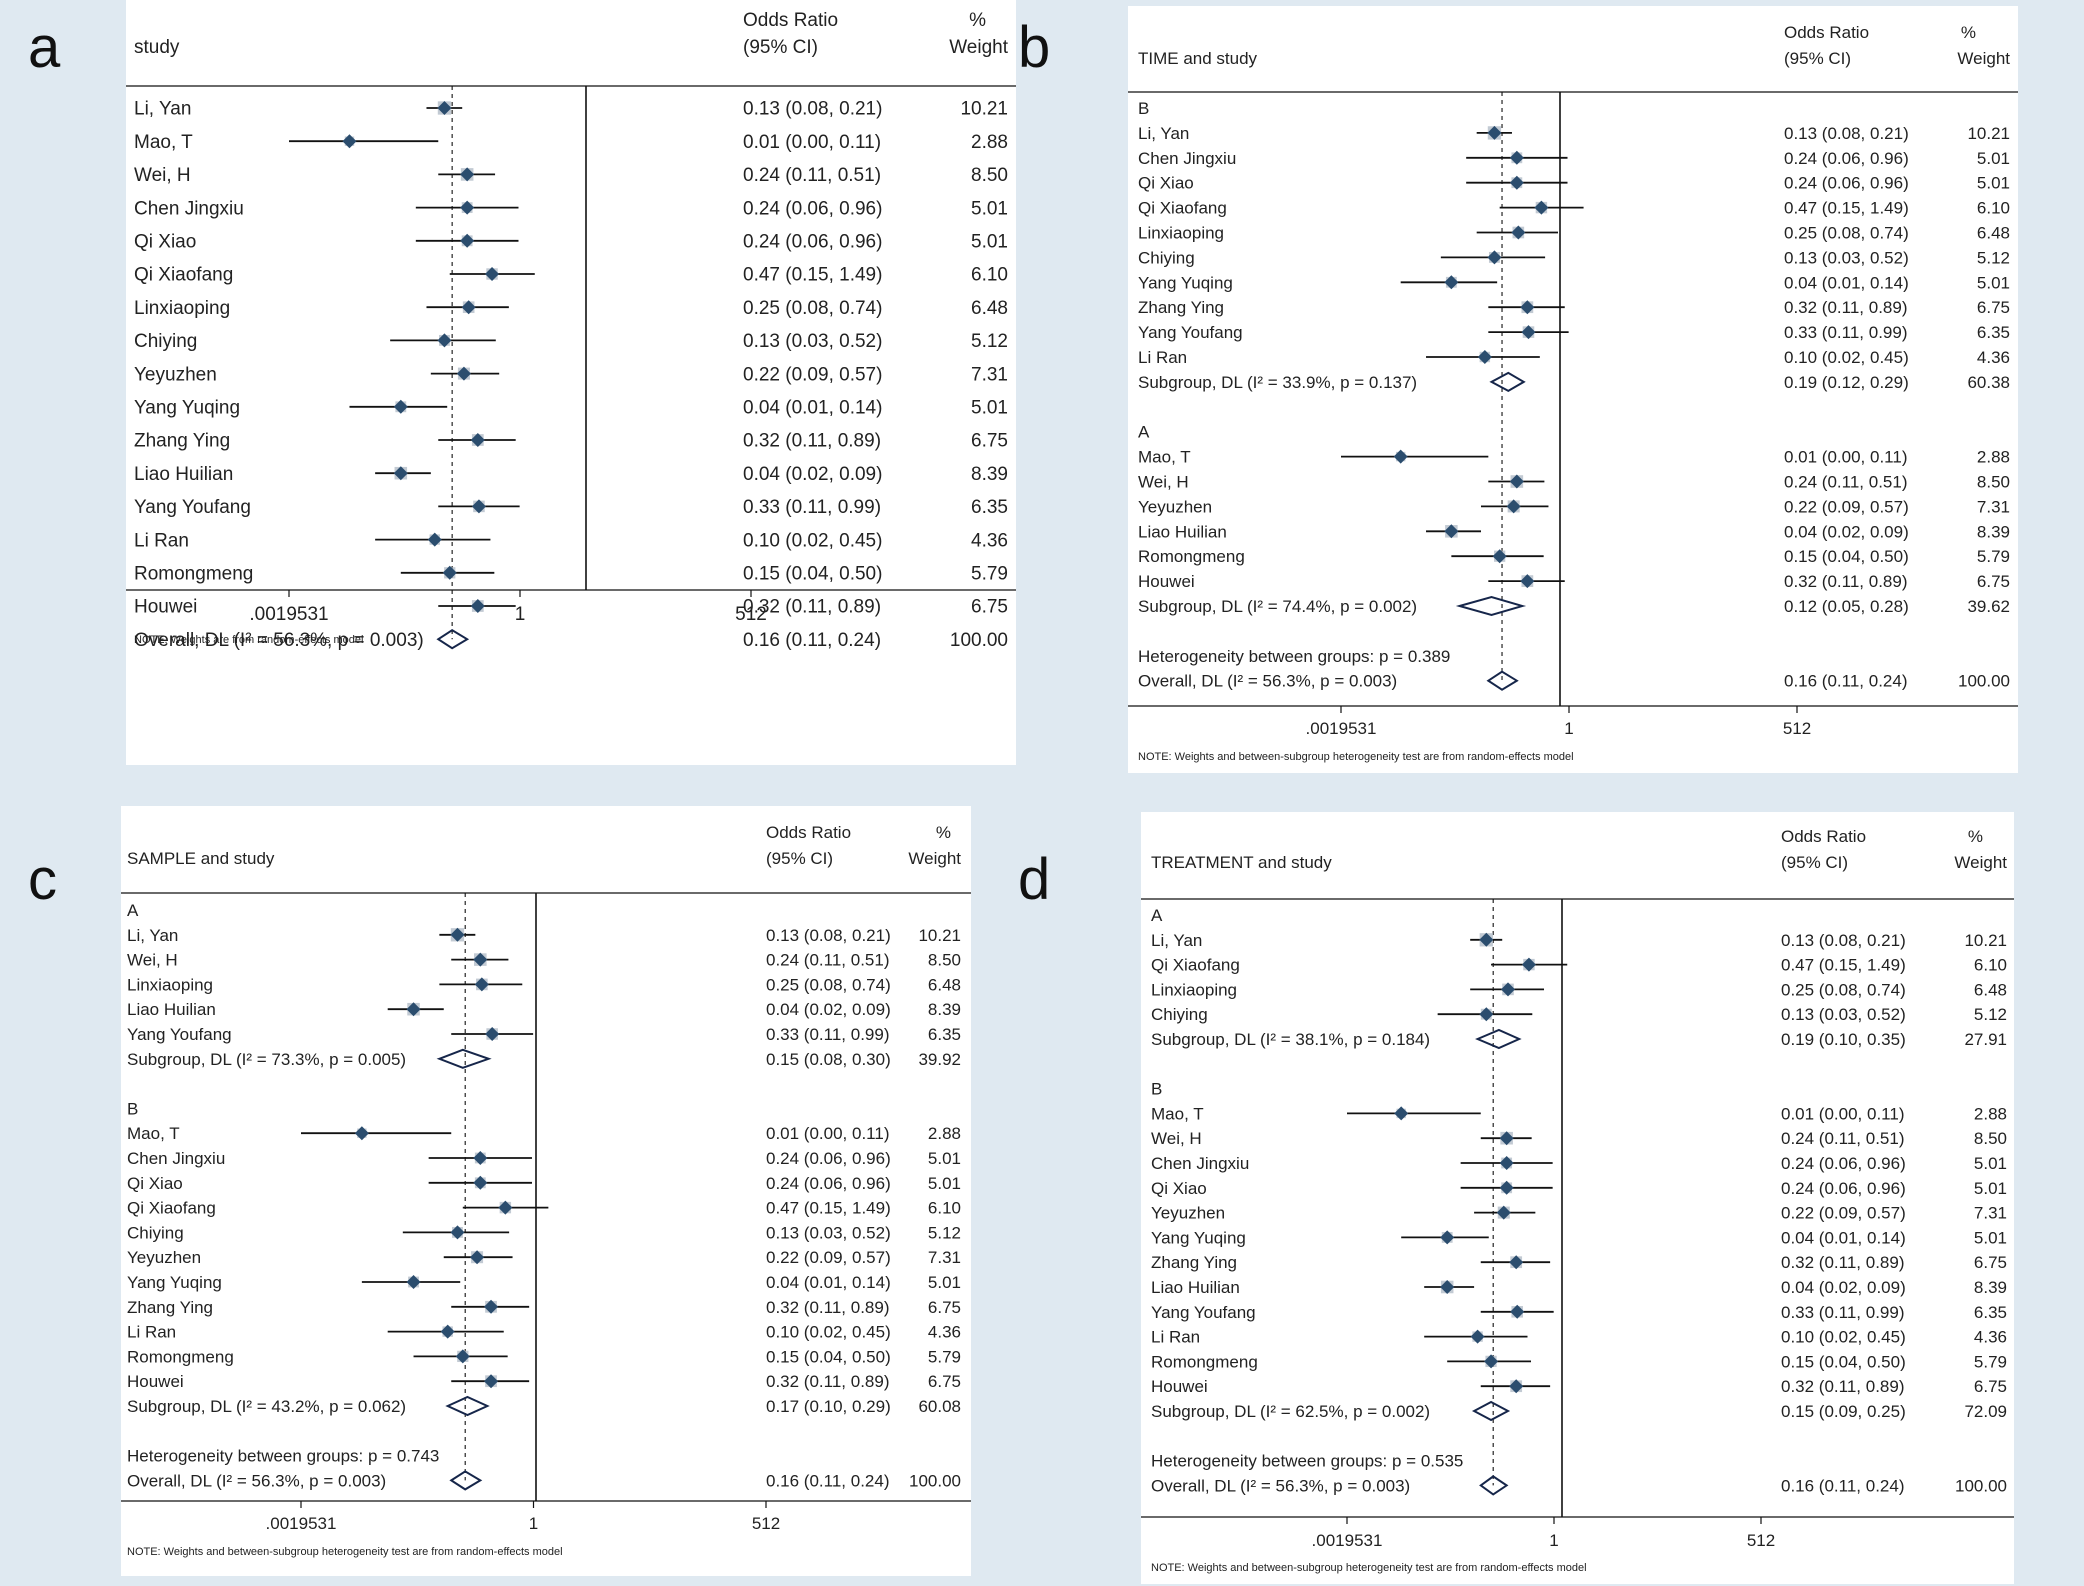  What do you see at coordinates (1579, 1361) in the screenshot?
I see `row-study-romongmeng: Romongmeng 0.15 (0.04, 0.50) 5.79` at bounding box center [1579, 1361].